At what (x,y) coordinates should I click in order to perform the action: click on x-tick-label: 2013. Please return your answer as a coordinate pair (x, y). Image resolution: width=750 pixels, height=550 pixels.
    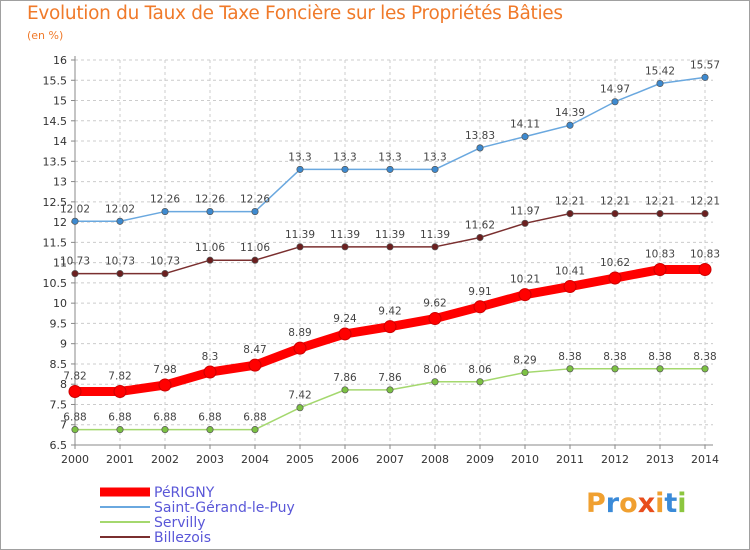
    Looking at the image, I should click on (660, 459).